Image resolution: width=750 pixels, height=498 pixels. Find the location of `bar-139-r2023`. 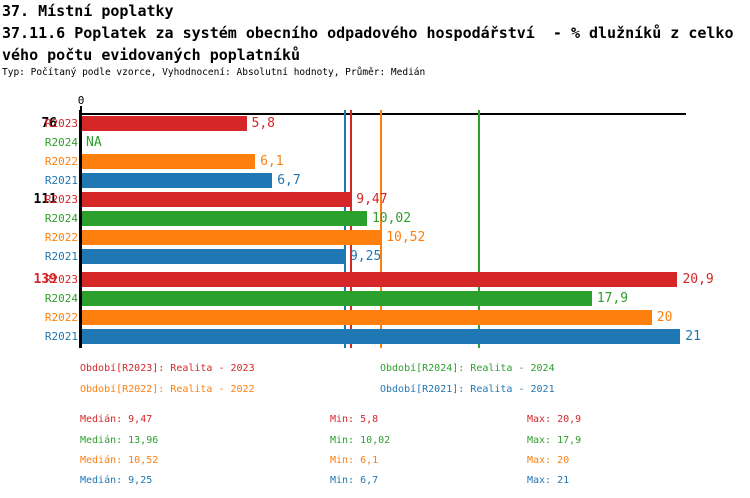

bar-139-r2023 is located at coordinates (380, 279).